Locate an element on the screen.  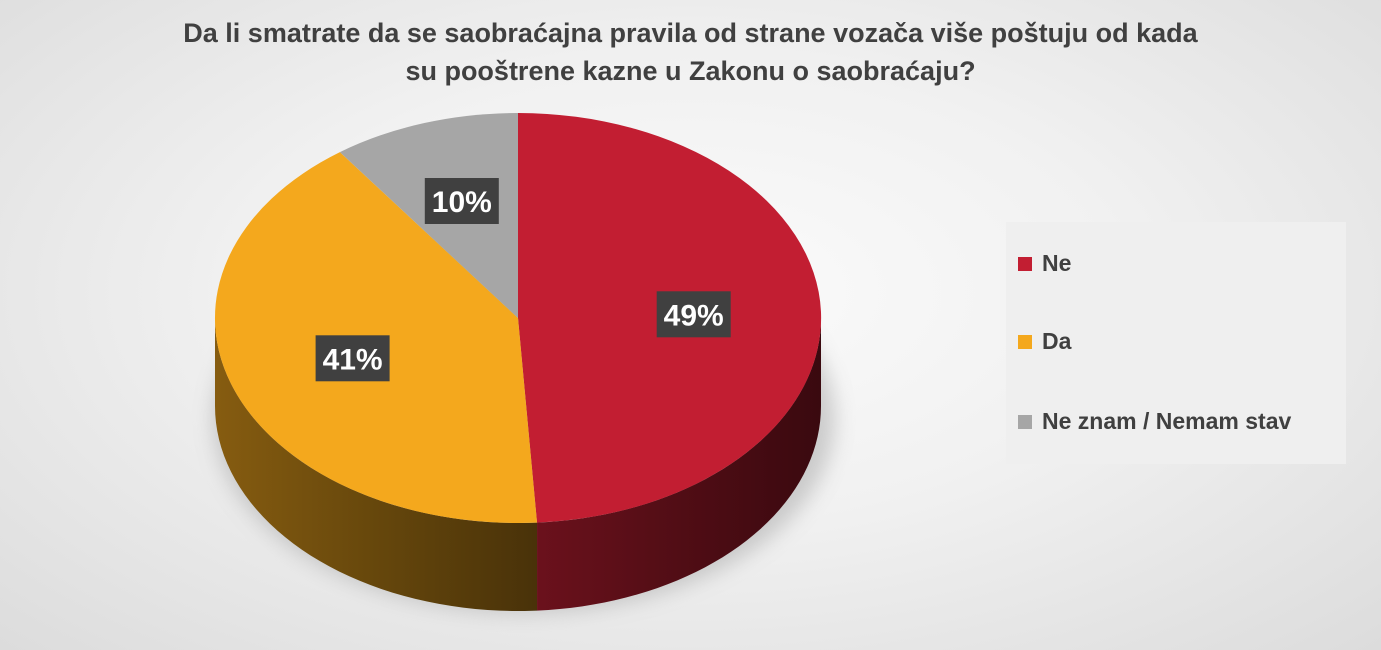
legend-label-ne-znam: Ne znam / Nemam stav is located at coordinates (1167, 421).